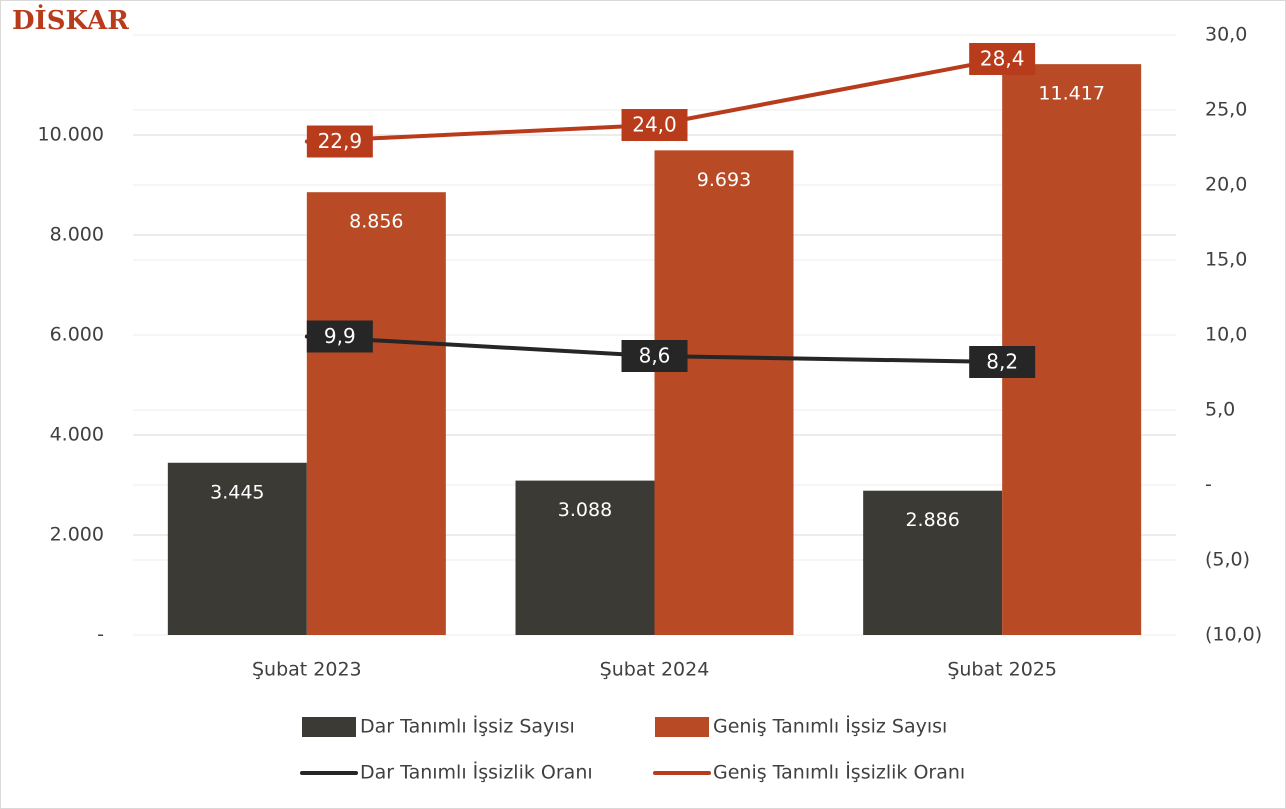 The image size is (1286, 809). I want to click on y-tick-label: 2.000, so click(77, 535).